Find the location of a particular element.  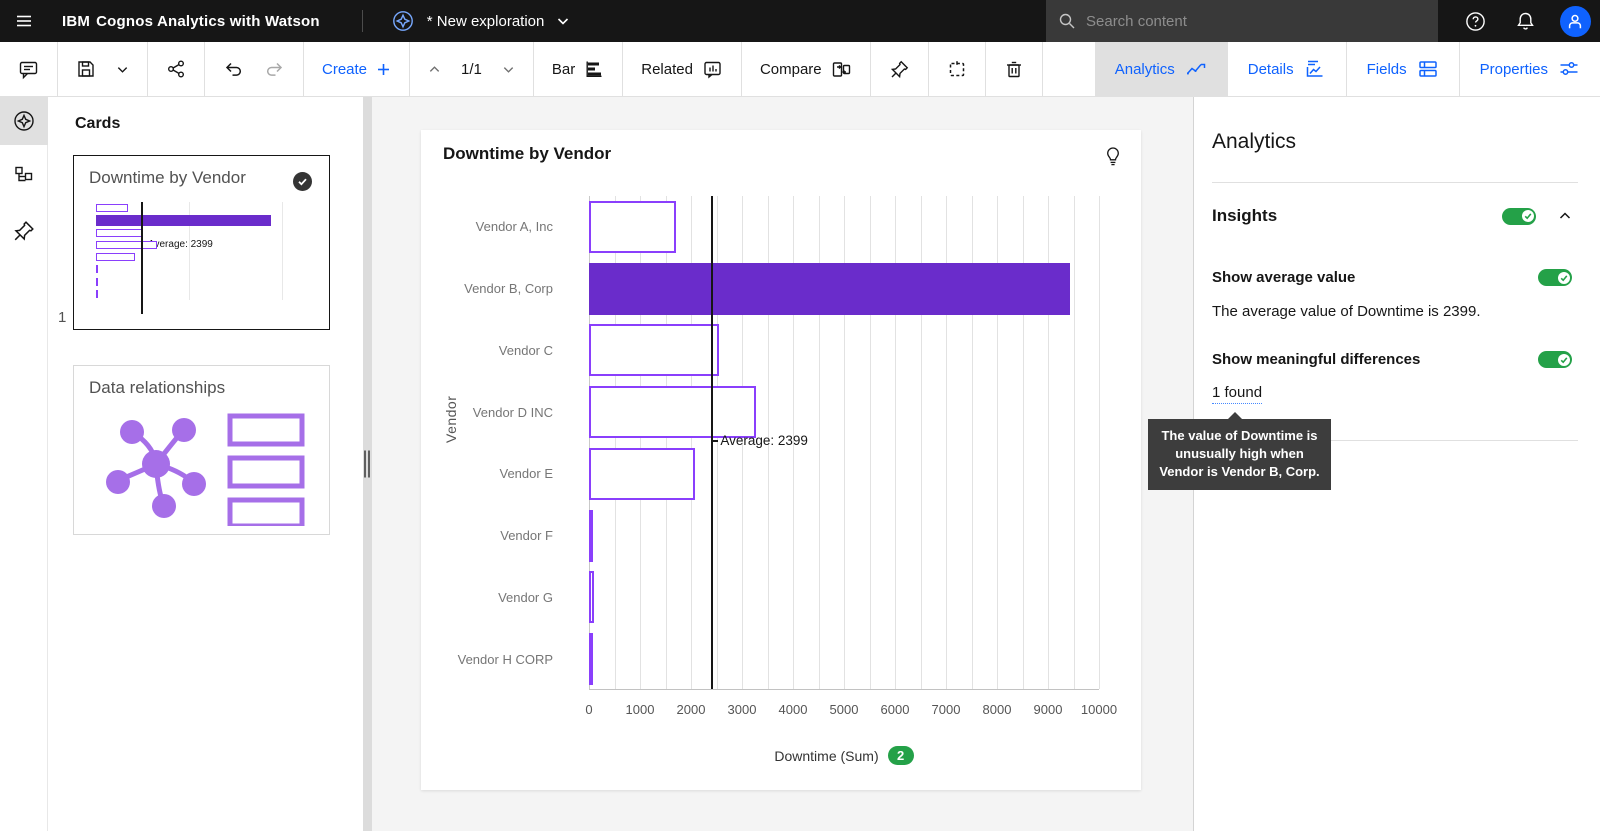

pin-icon is located at coordinates (24, 231).